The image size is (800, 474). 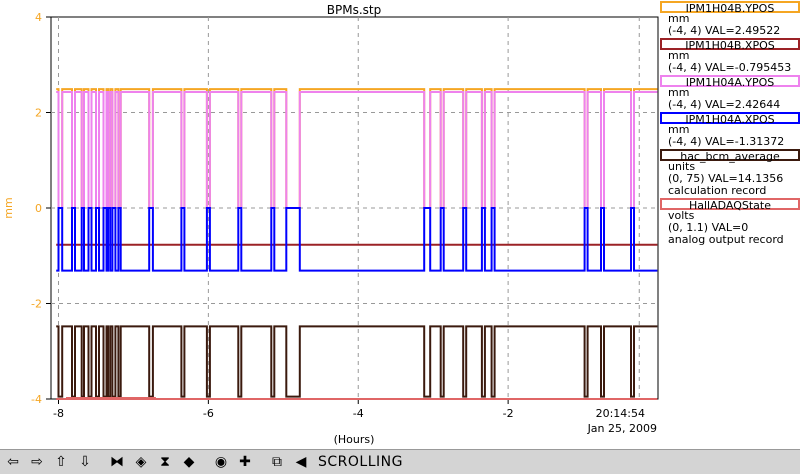 I want to click on x-axis-label: (Hours), so click(x=354, y=439).